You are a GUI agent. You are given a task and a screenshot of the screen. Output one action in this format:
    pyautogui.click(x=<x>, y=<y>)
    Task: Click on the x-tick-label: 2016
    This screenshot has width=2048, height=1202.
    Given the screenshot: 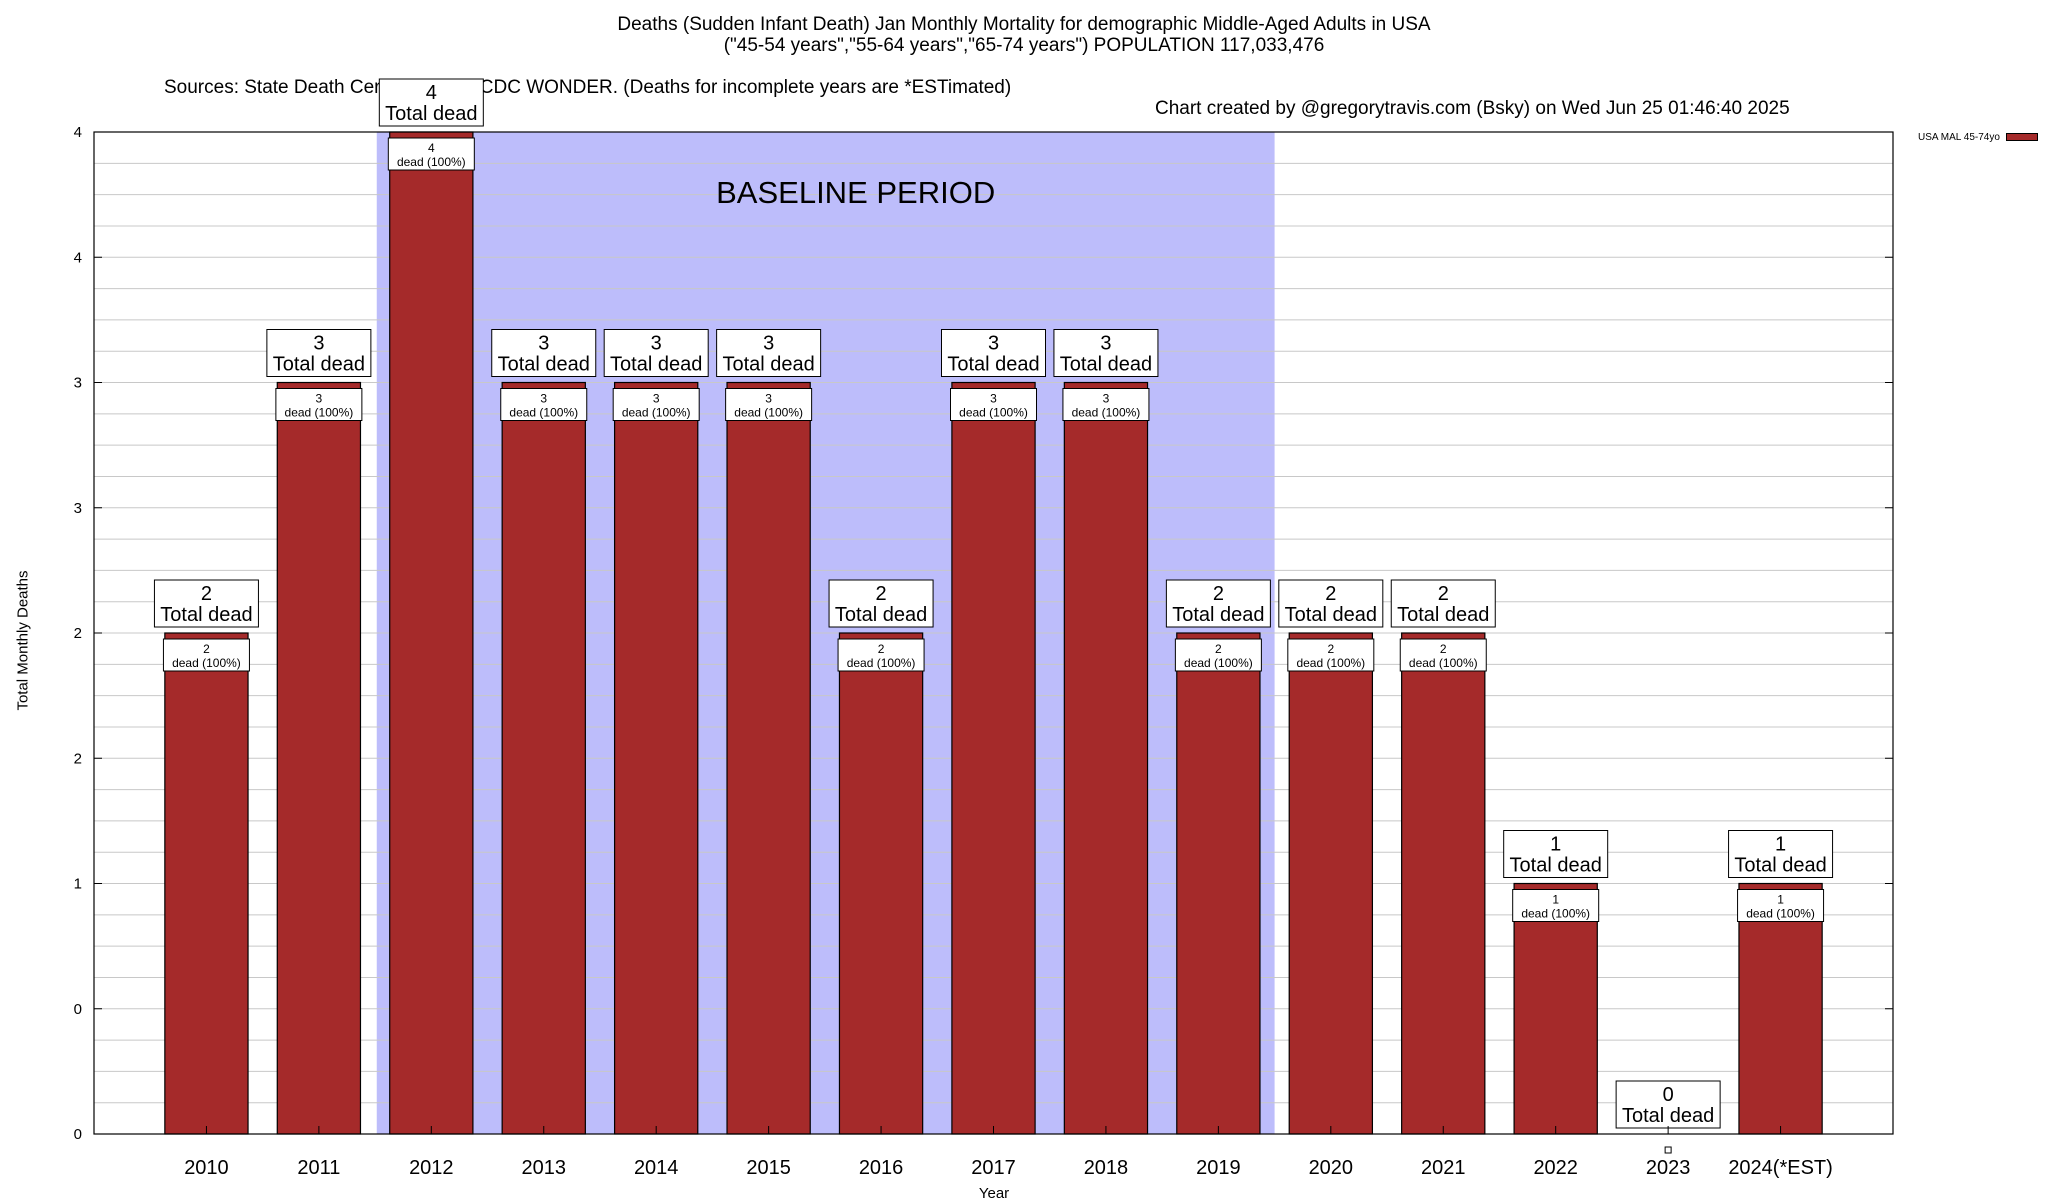 What is the action you would take?
    pyautogui.click(x=881, y=1168)
    